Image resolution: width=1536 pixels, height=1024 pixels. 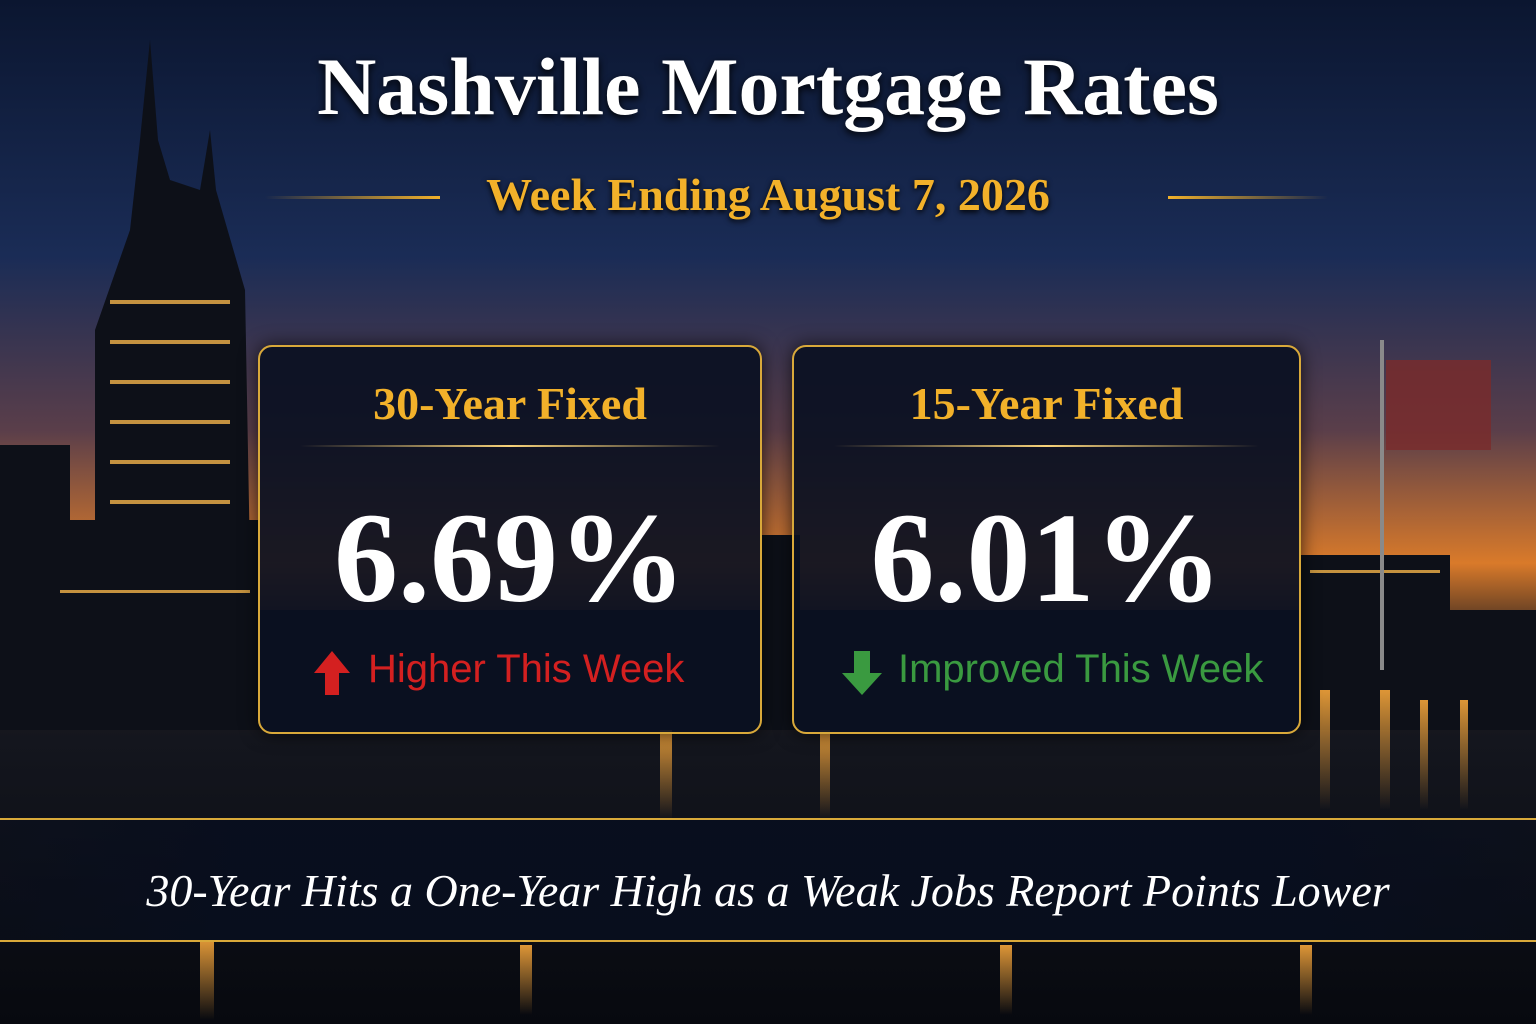 What do you see at coordinates (1081, 669) in the screenshot?
I see `card-change: Improved This Week` at bounding box center [1081, 669].